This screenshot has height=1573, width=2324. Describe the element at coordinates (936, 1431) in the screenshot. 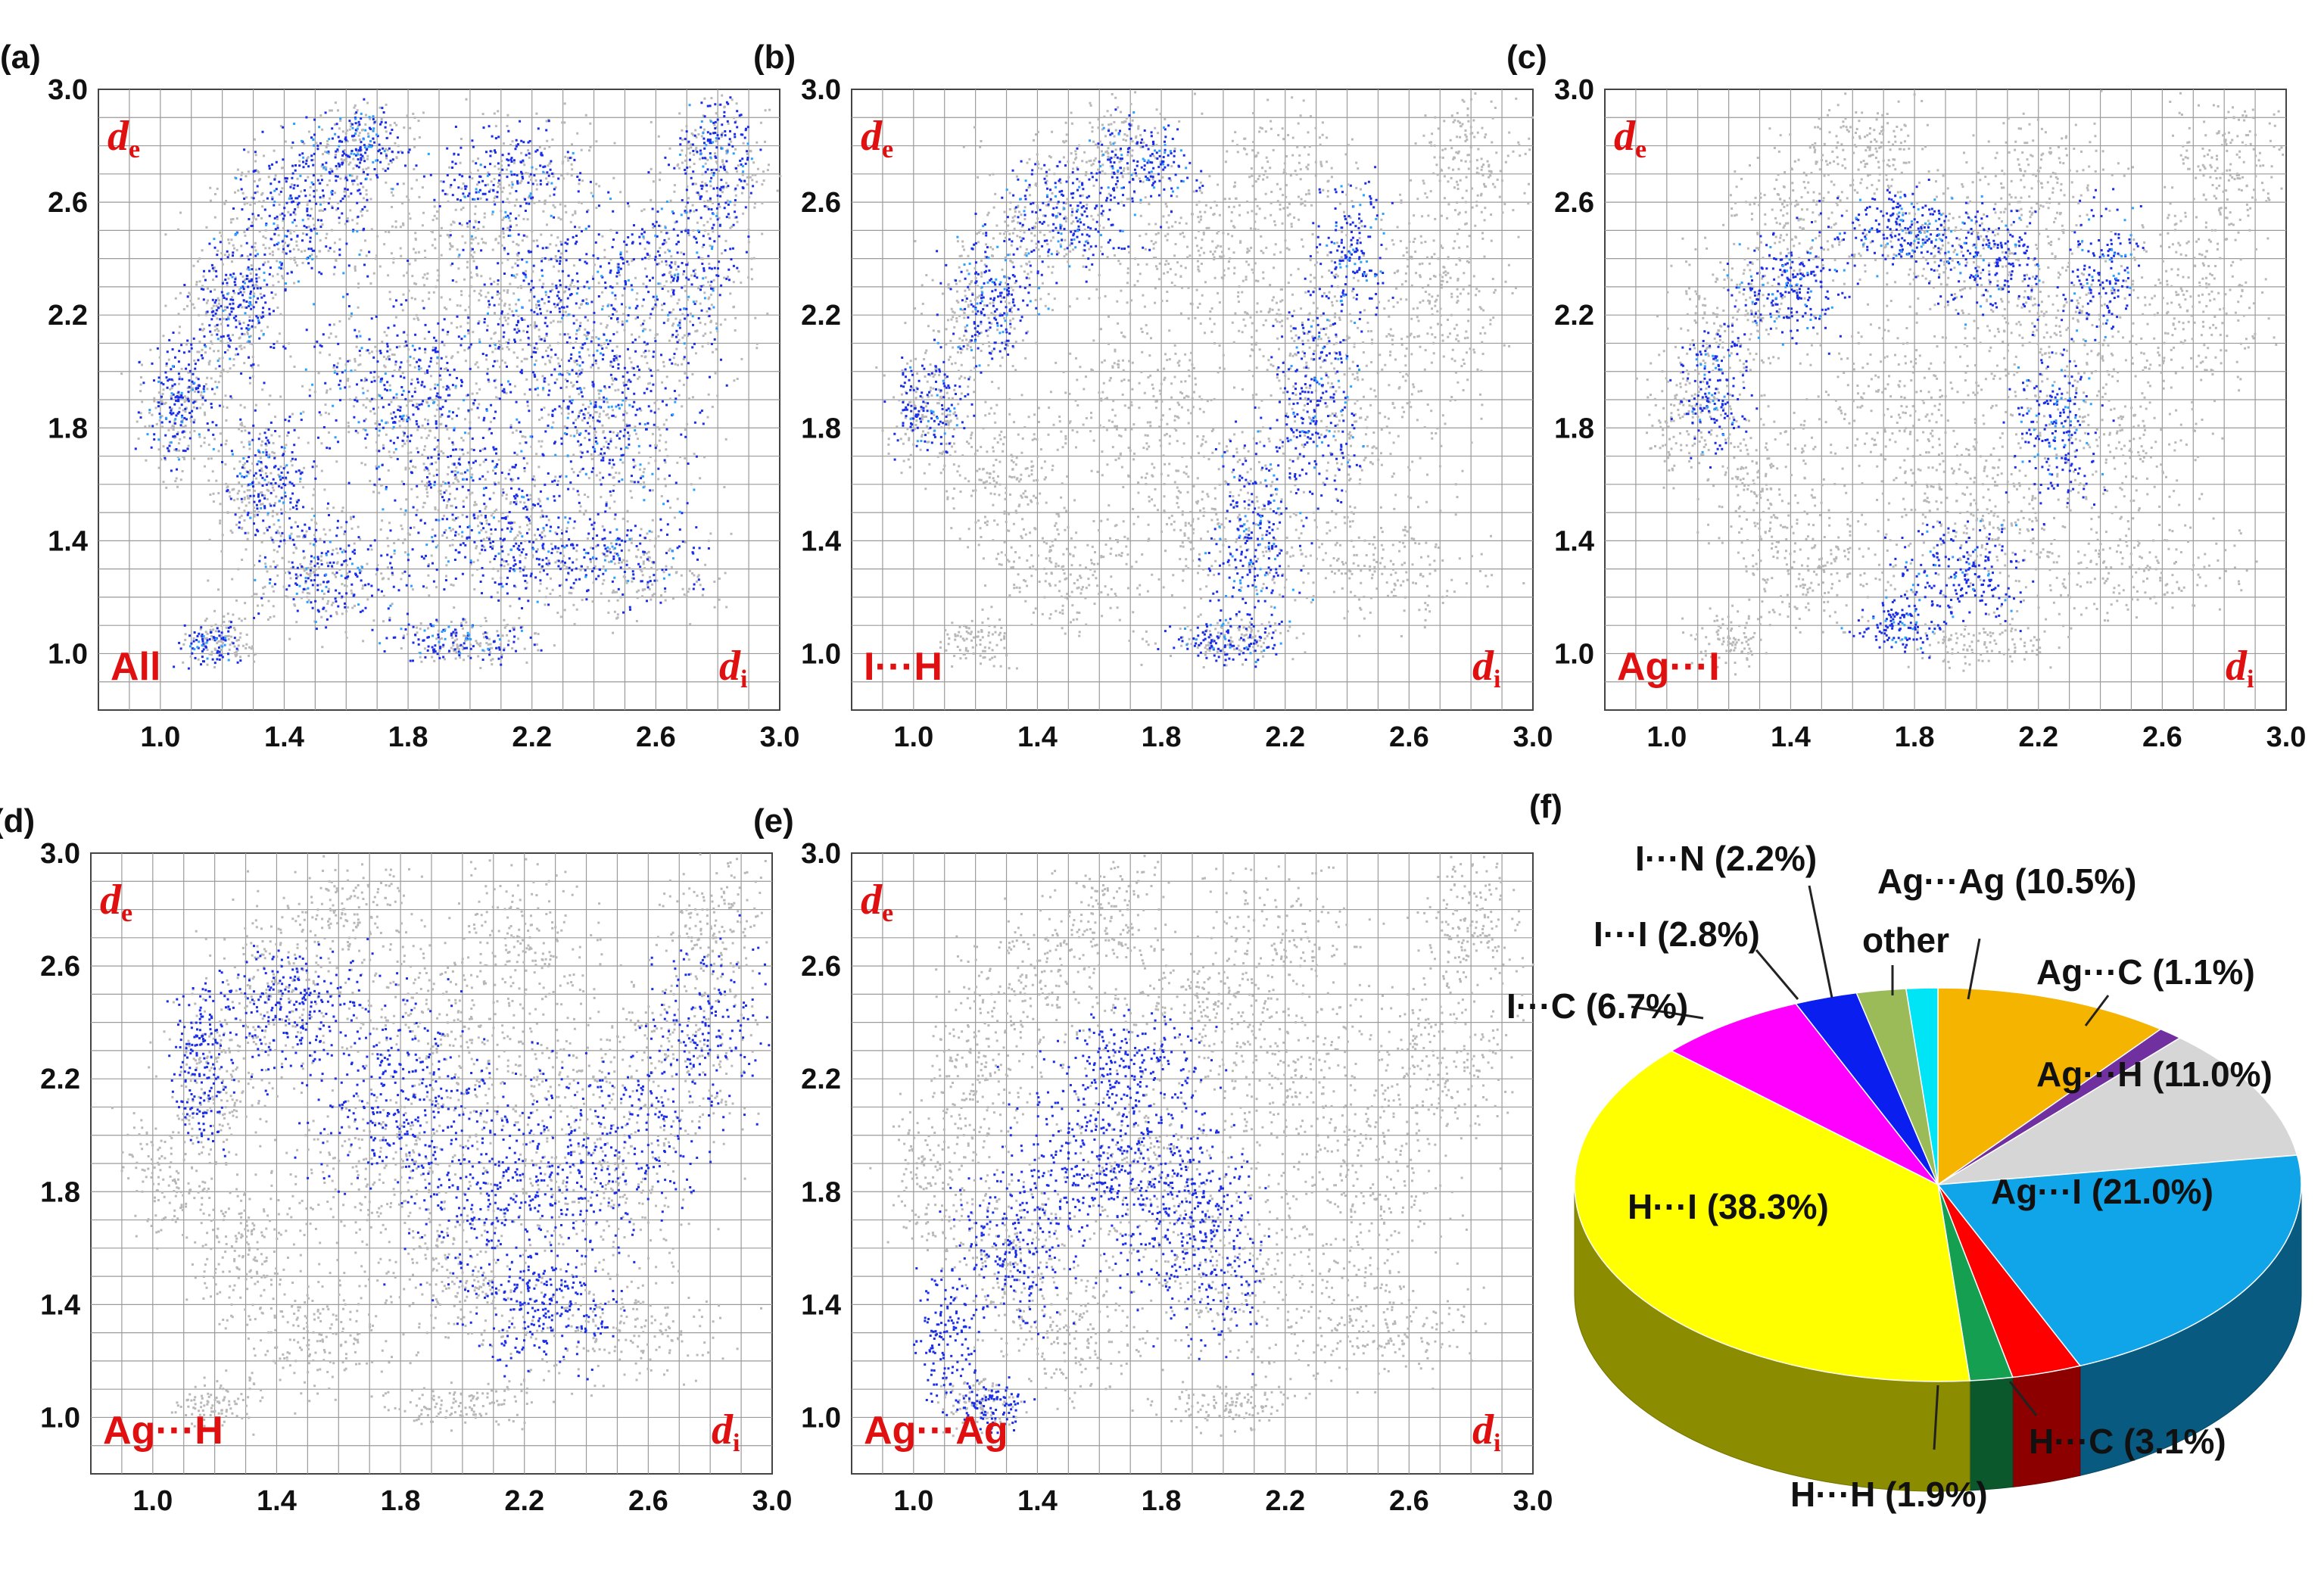

I see `contact-type-label: Ag···Ag` at that location.